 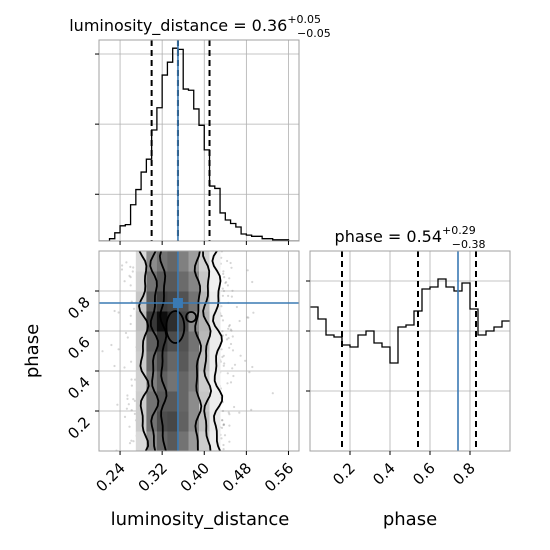 I want to click on luminosity-distance-histogram-frame, so click(x=199, y=140).